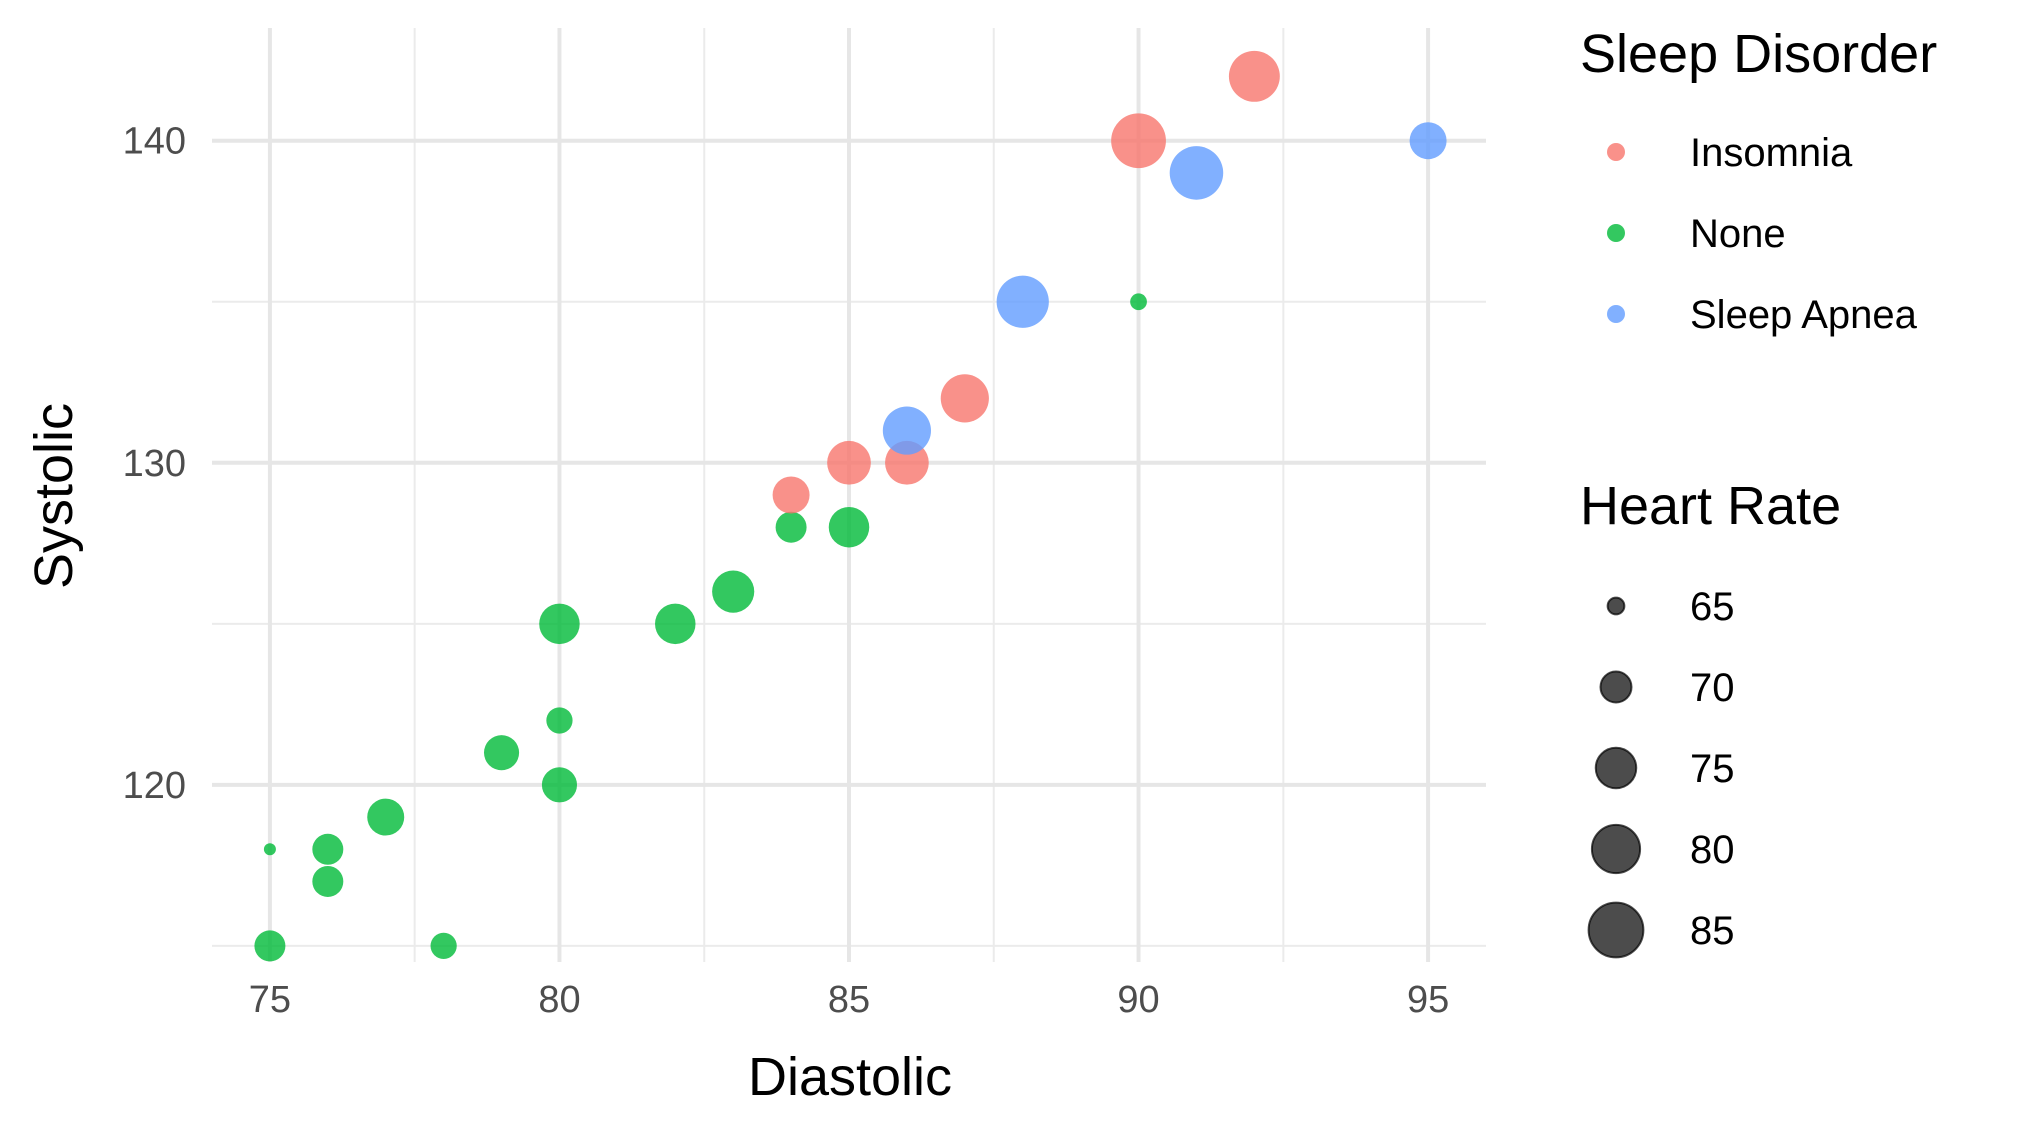 The height and width of the screenshot is (1127, 2023). What do you see at coordinates (1712, 769) in the screenshot?
I see `size-legend-label: 75` at bounding box center [1712, 769].